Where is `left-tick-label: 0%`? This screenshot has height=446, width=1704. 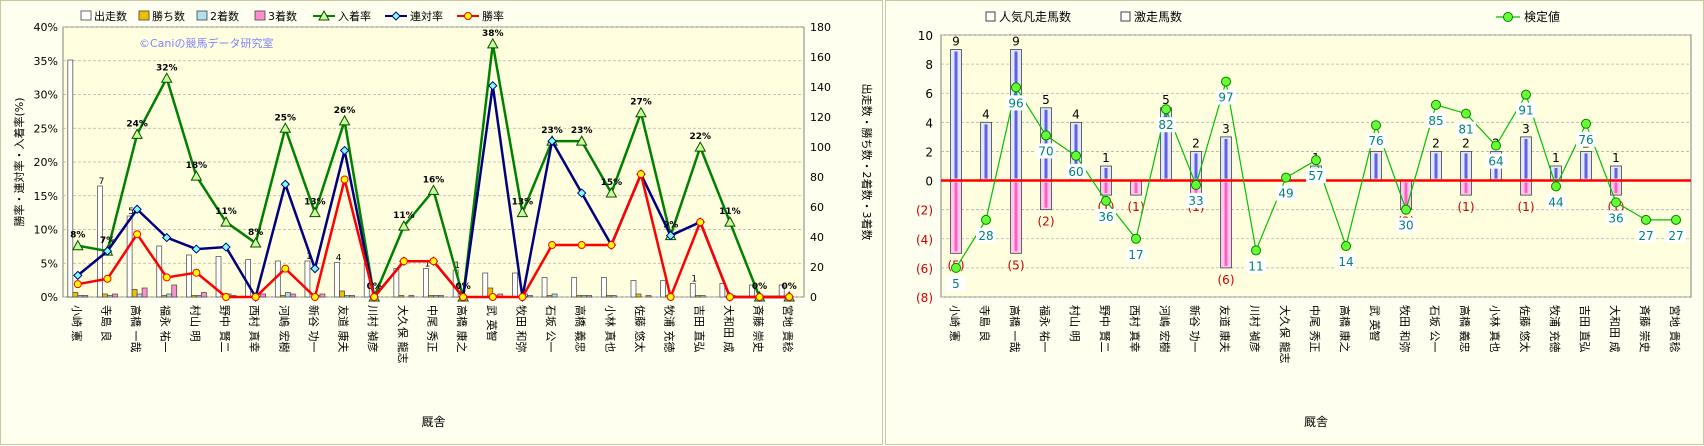
left-tick-label: 0% is located at coordinates (49, 297).